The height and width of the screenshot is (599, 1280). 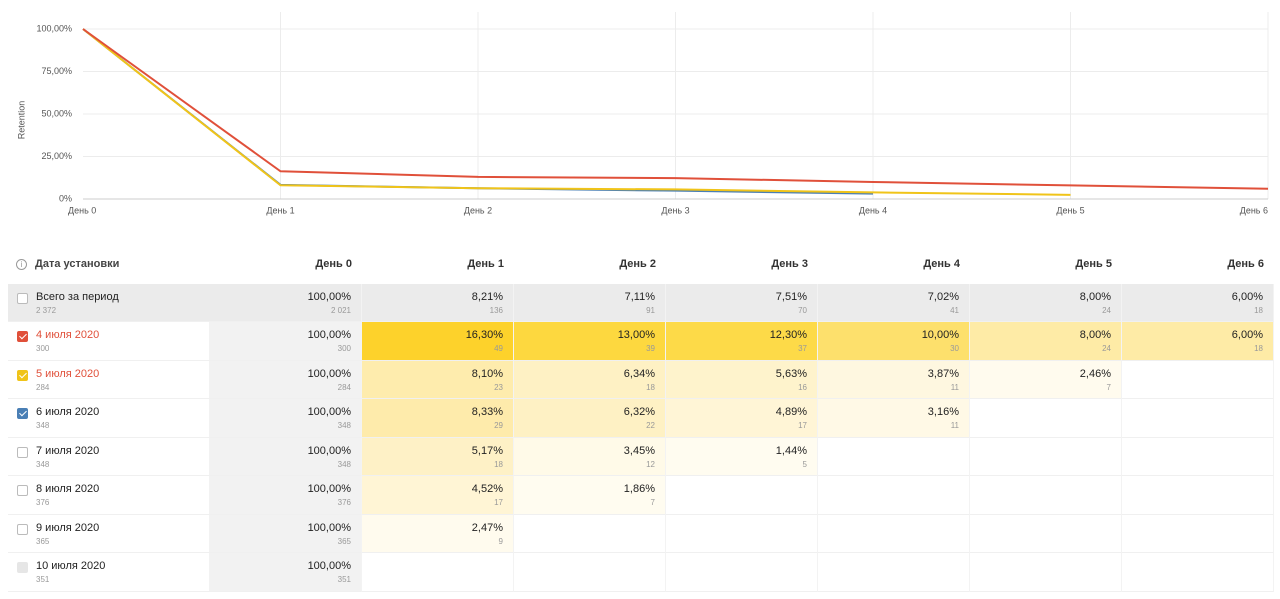 I want to click on cell-count: 30, so click(x=954, y=348).